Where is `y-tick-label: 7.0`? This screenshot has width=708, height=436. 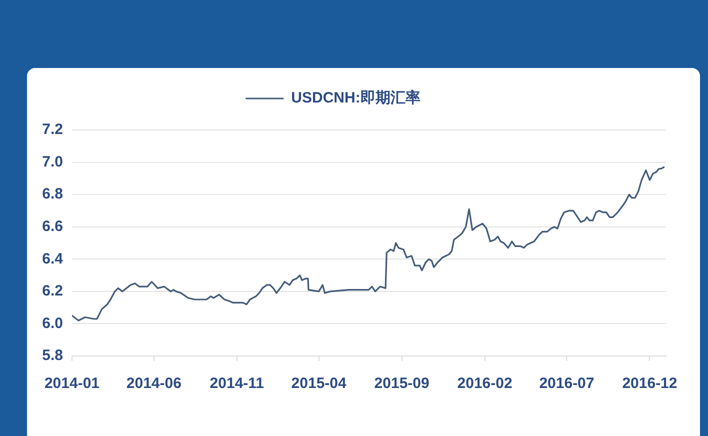
y-tick-label: 7.0 is located at coordinates (52, 161).